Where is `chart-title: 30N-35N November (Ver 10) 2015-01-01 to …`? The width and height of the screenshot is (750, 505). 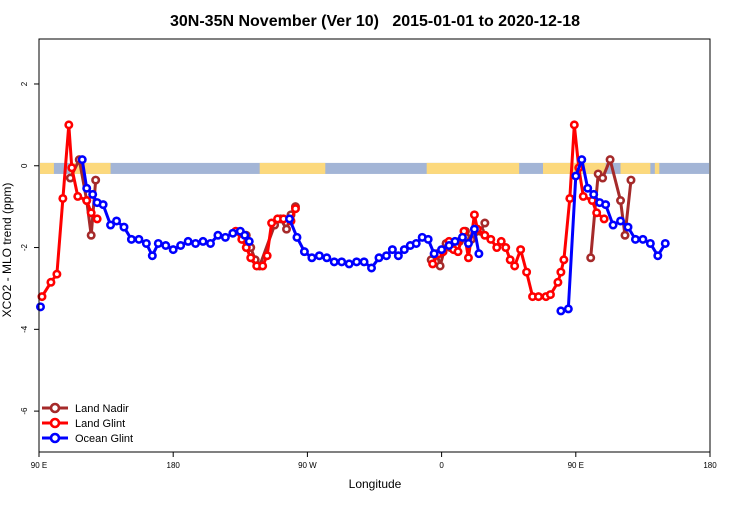 chart-title: 30N-35N November (Ver 10) 2015-01-01 to … is located at coordinates (375, 21).